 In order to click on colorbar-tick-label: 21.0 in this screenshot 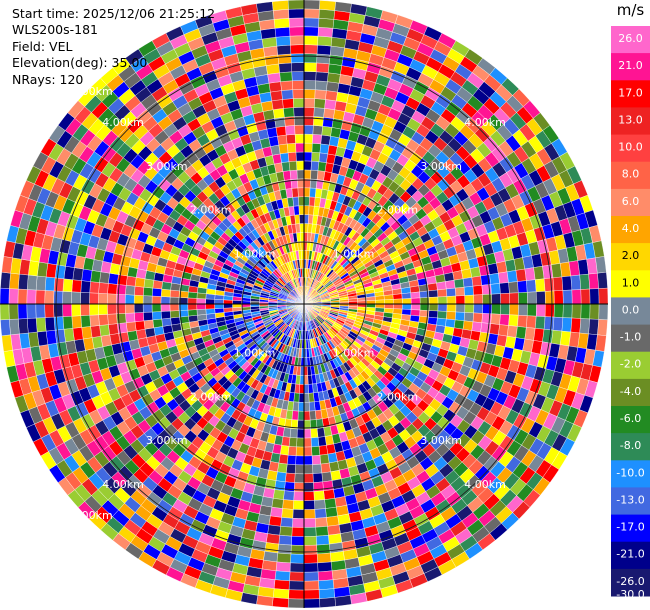, I will do `click(630, 65)`.